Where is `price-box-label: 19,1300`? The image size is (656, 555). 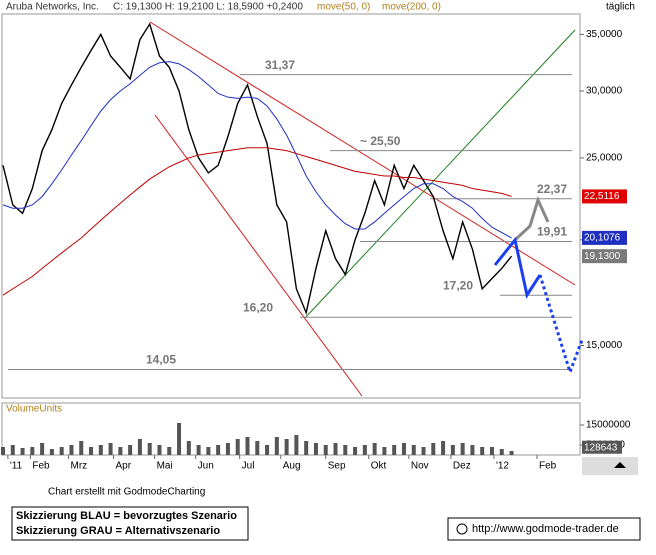
price-box-label: 19,1300 is located at coordinates (602, 256).